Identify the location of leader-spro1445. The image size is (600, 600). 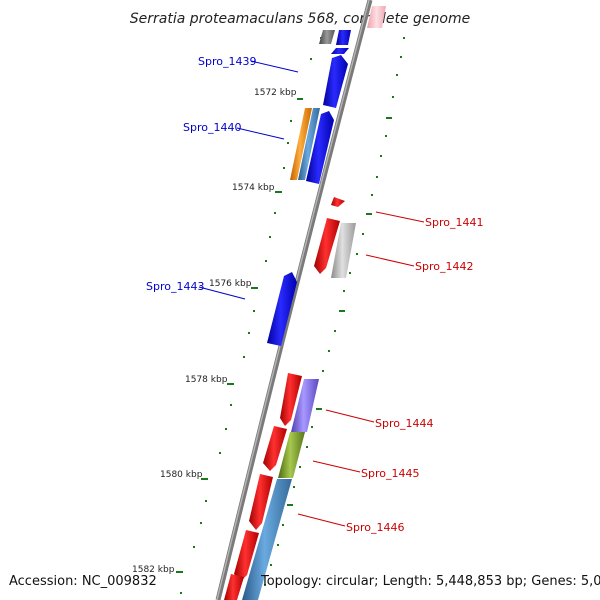
(336, 466).